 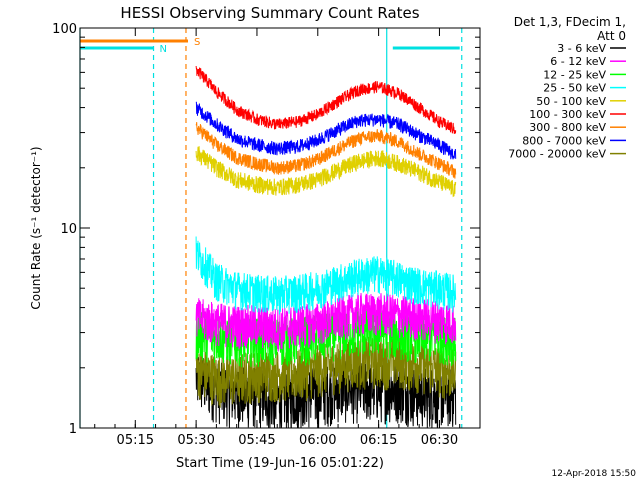 I want to click on legend-label-1: 6 - 12 keV, so click(x=578, y=61).